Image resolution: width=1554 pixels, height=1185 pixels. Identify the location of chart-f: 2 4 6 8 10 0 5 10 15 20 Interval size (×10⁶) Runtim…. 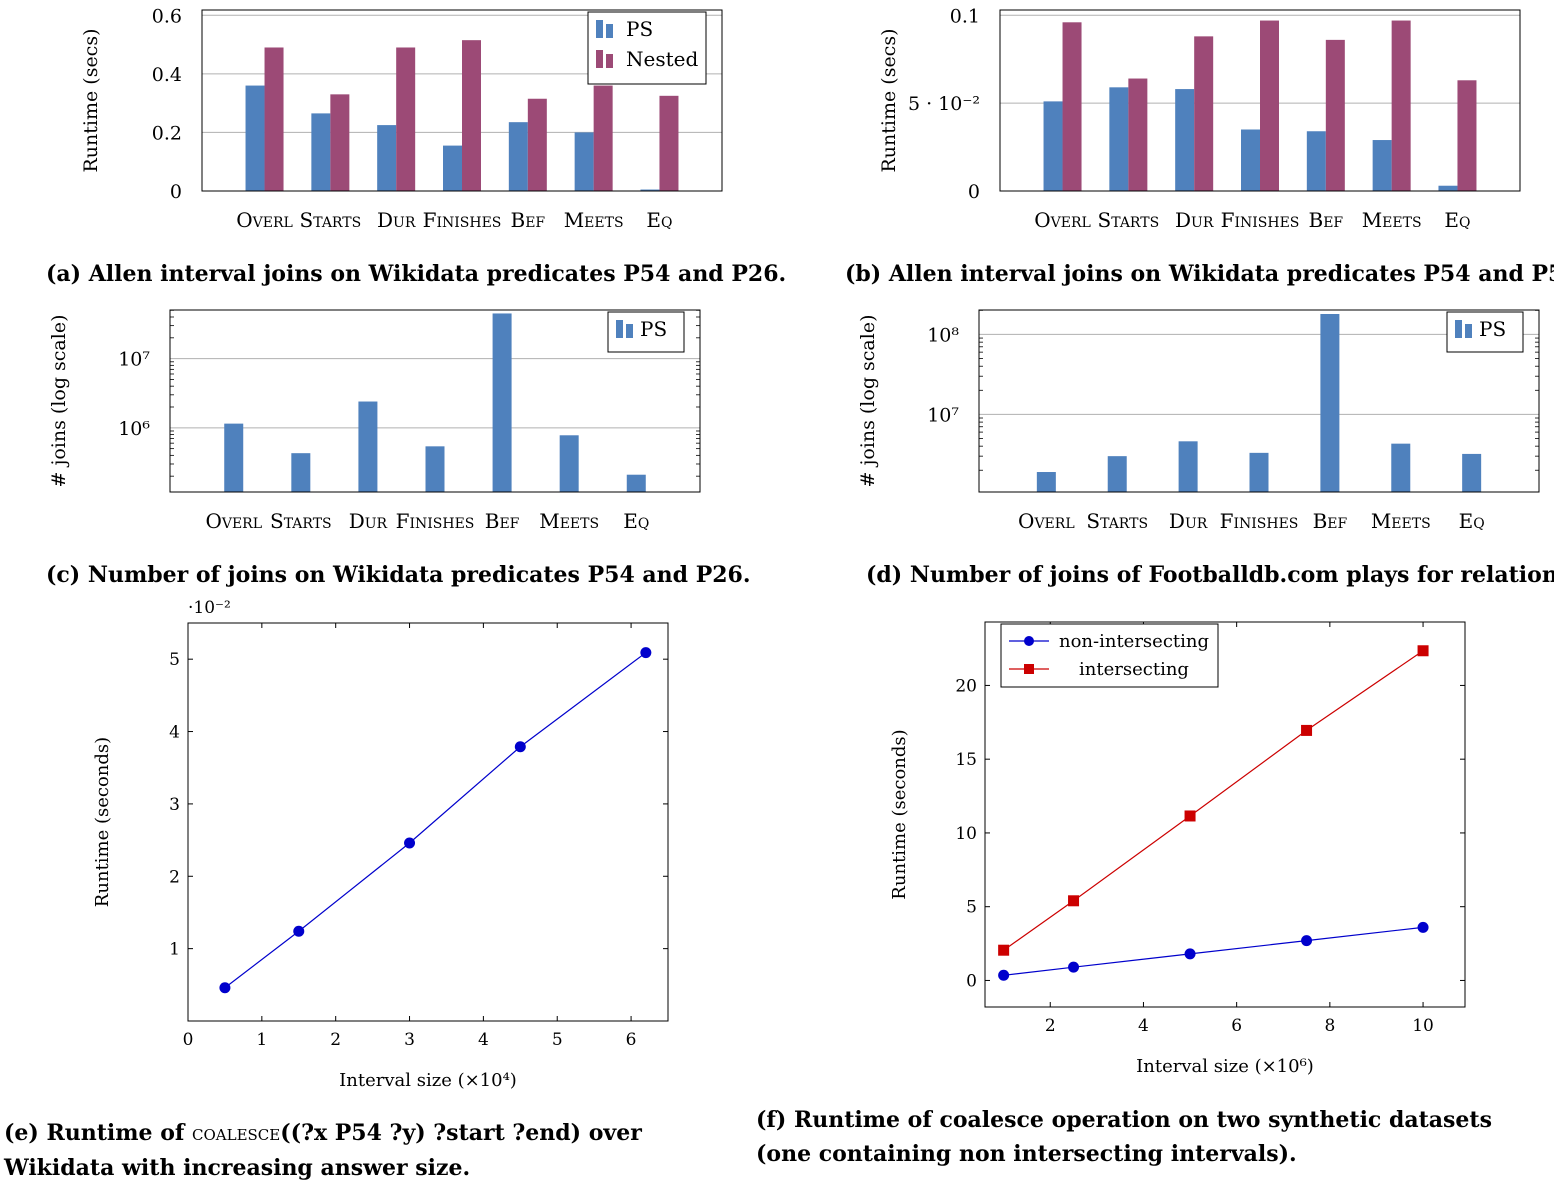
(1177, 849).